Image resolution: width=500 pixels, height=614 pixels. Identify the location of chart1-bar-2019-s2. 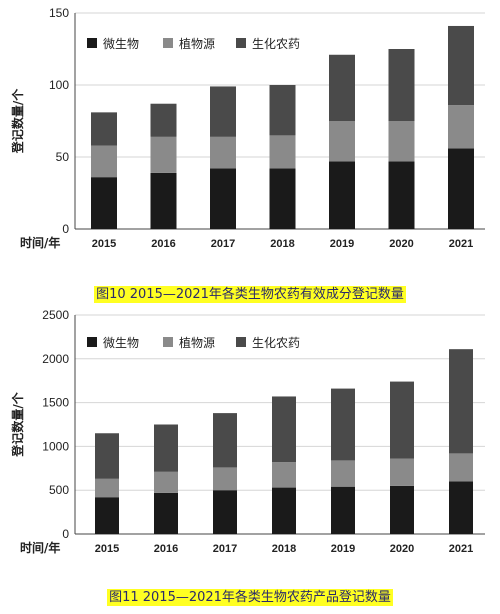
(342, 88).